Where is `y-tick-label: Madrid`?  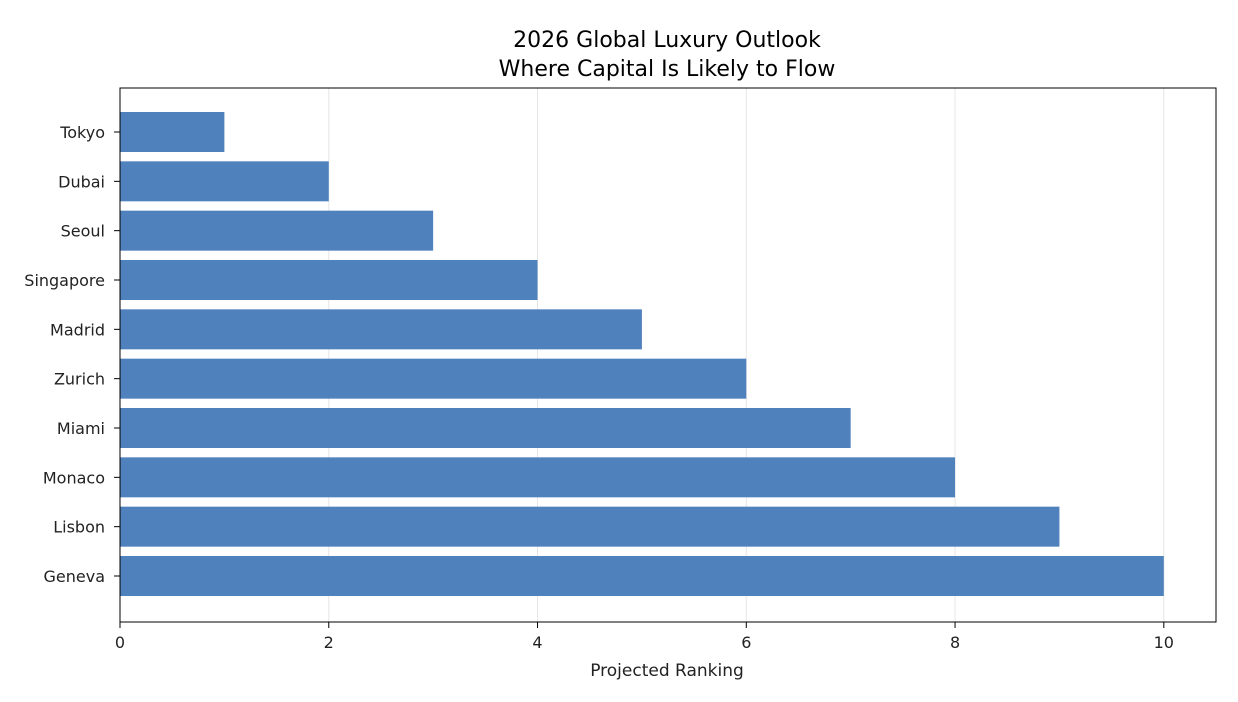
y-tick-label: Madrid is located at coordinates (77, 329).